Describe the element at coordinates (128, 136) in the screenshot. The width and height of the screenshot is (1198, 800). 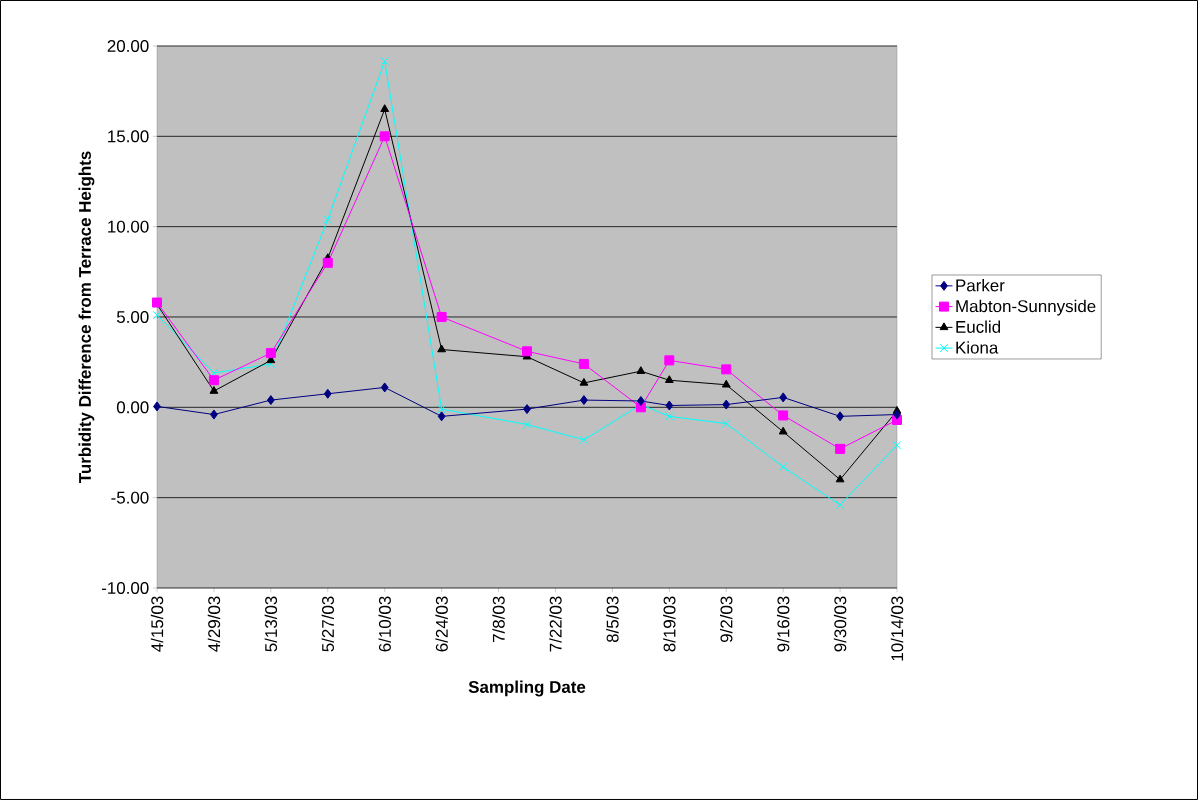
I see `y-tick-label: 15.00` at that location.